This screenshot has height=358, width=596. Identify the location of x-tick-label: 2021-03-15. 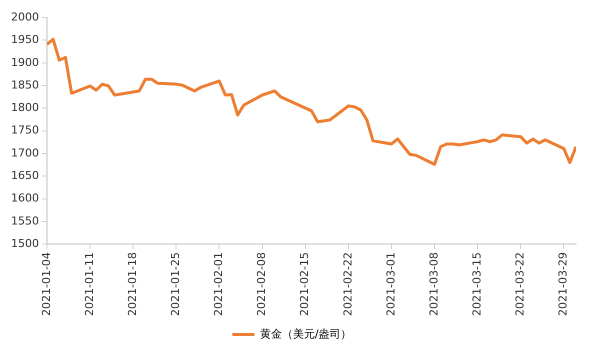
(477, 284).